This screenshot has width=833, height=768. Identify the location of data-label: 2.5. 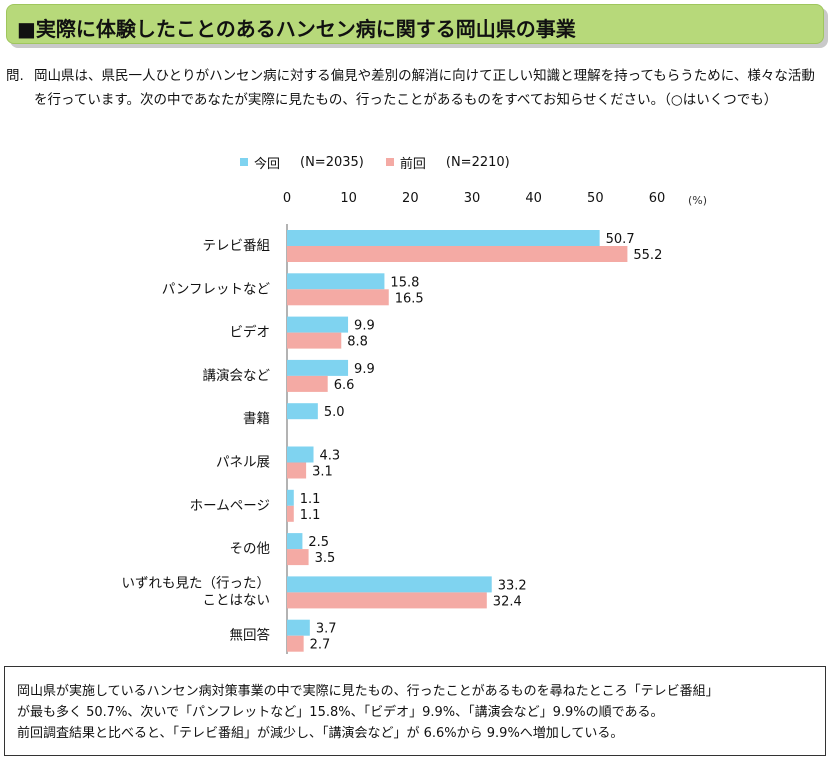
(318, 542).